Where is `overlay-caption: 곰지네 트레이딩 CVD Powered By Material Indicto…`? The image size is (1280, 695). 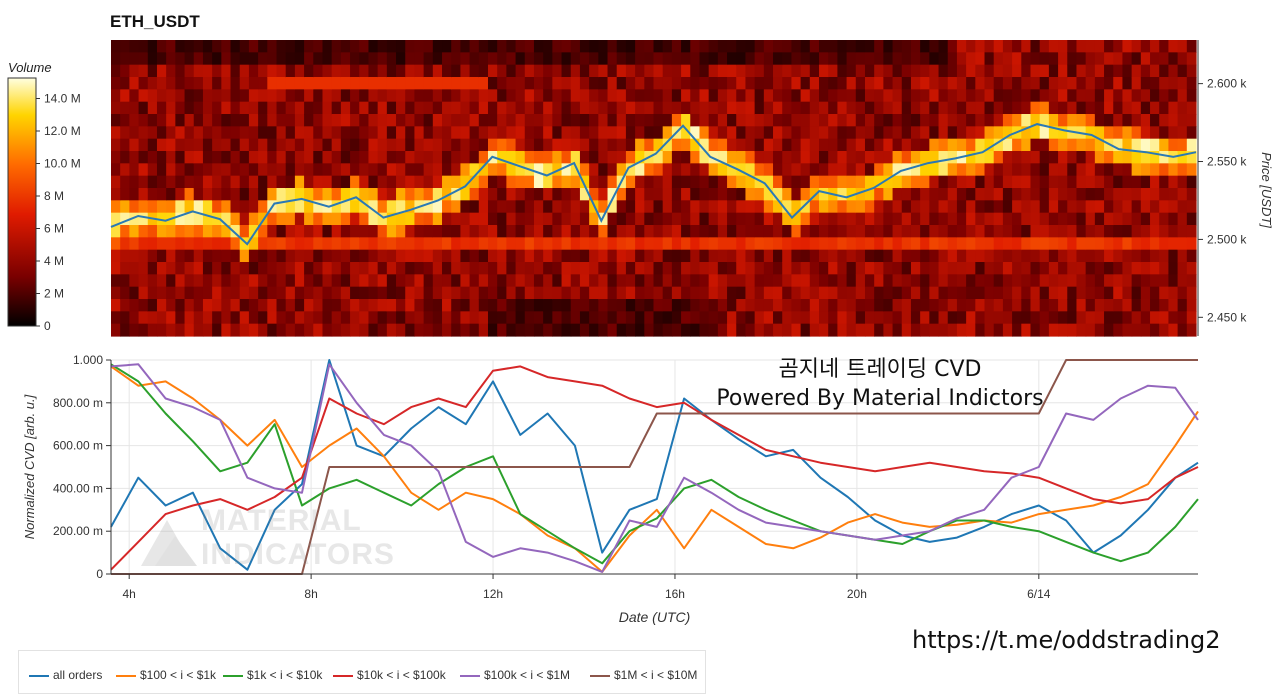
overlay-caption: 곰지네 트레이딩 CVD Powered By Material Indicto… is located at coordinates (880, 384).